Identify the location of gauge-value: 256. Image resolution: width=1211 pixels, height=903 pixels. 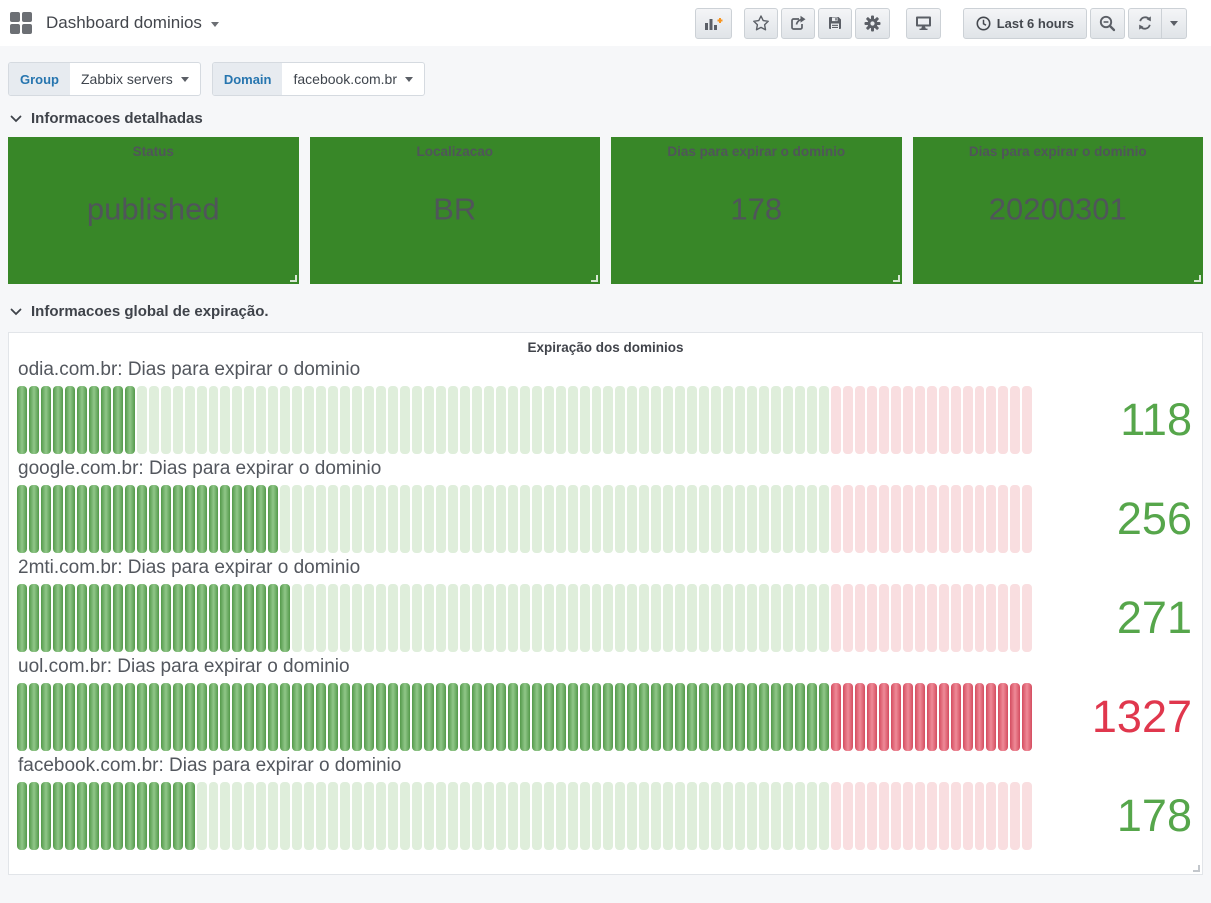
(1154, 518).